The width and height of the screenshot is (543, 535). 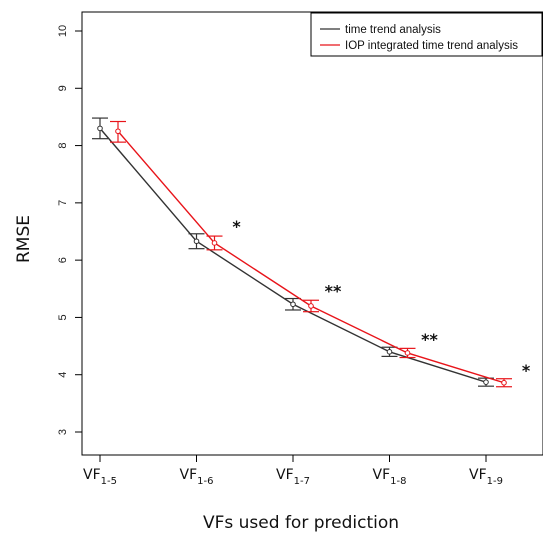 What do you see at coordinates (24, 239) in the screenshot?
I see `y-axis-title: RMSE` at bounding box center [24, 239].